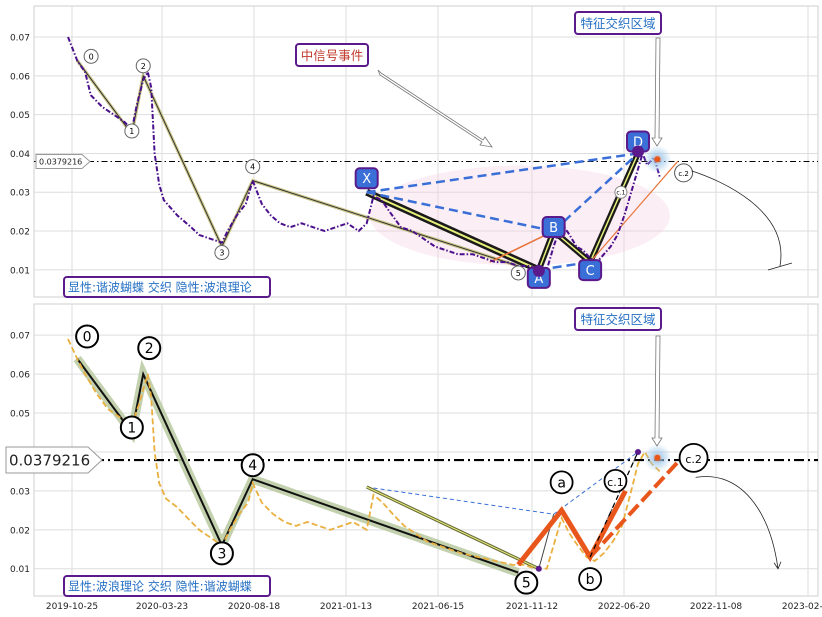 The width and height of the screenshot is (822, 617). I want to click on signal-event-box, so click(332, 55).